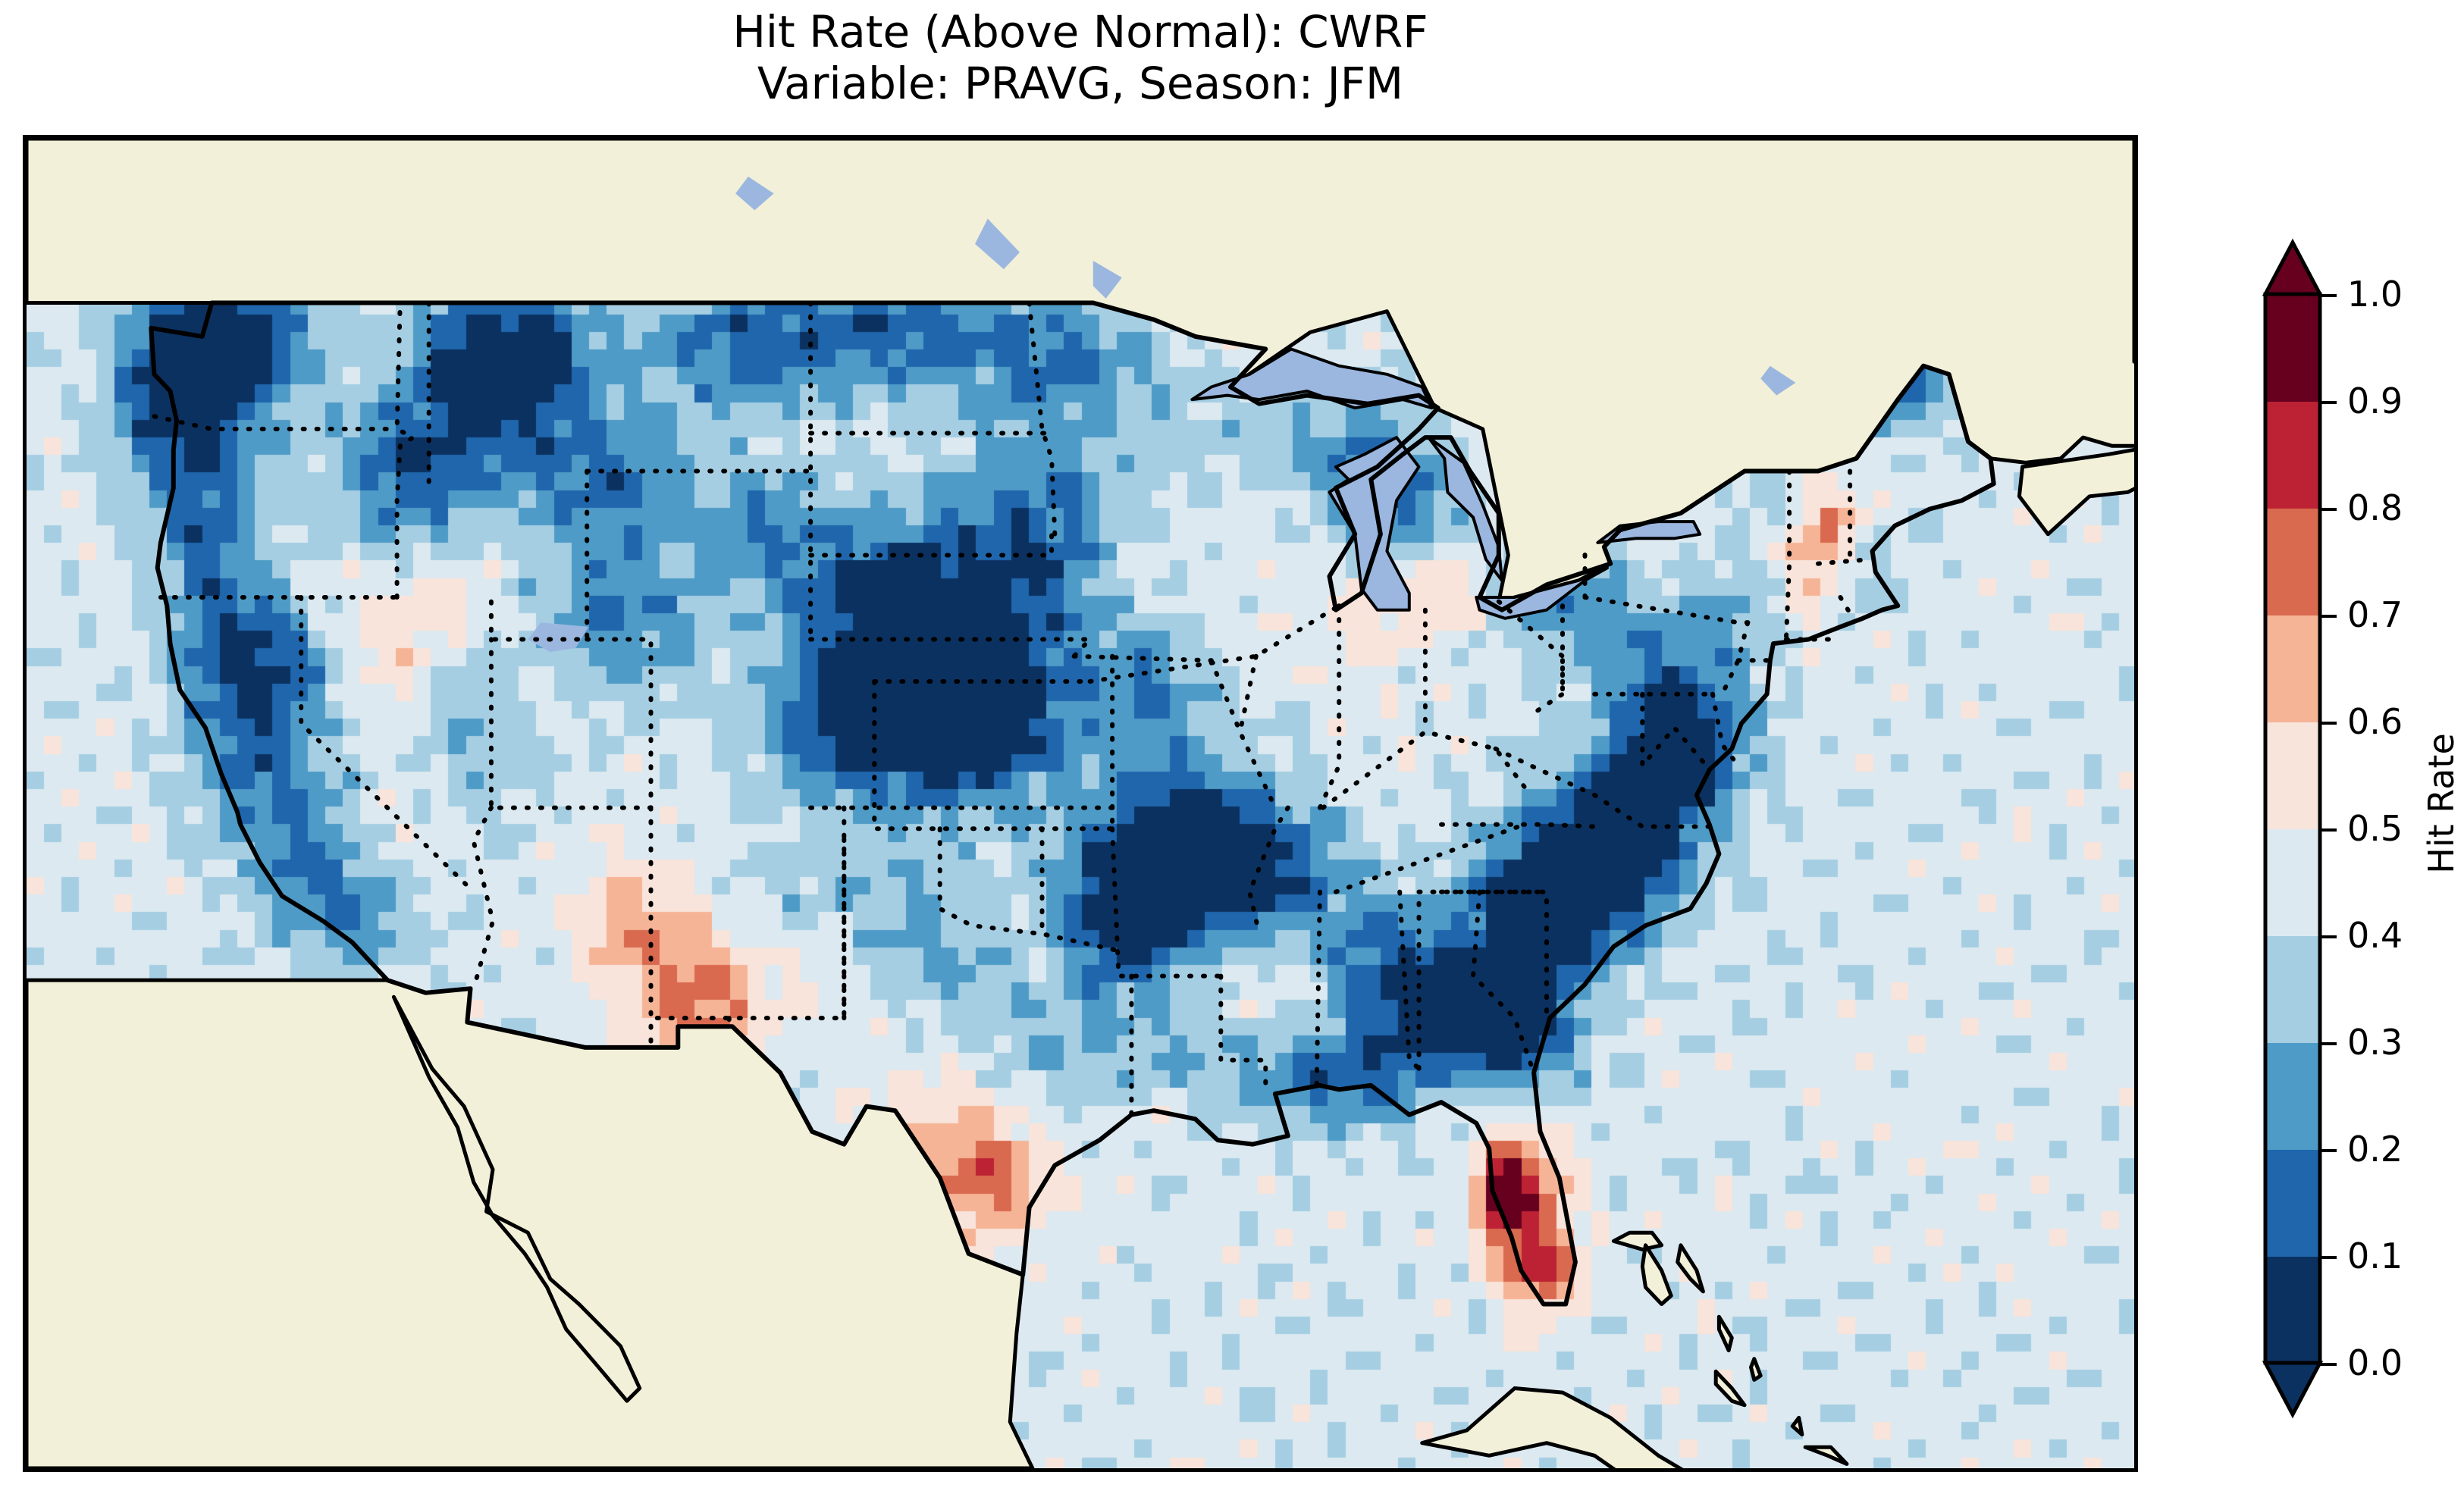 Image resolution: width=2464 pixels, height=1494 pixels. I want to click on baja-california-landmass, so click(516, 1198).